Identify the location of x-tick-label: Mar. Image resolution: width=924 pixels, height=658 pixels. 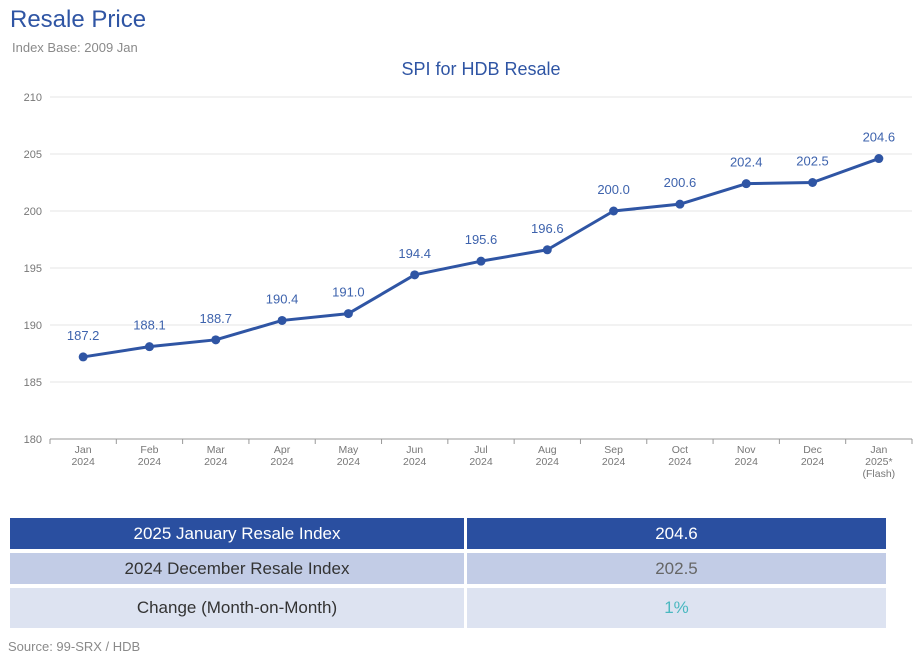
(216, 450).